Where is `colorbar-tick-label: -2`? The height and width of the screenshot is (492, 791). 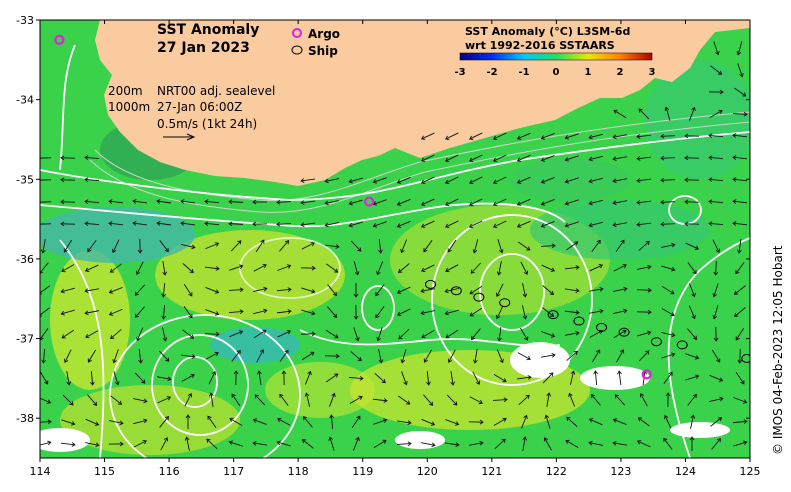
colorbar-tick-label: -2 is located at coordinates (491, 72).